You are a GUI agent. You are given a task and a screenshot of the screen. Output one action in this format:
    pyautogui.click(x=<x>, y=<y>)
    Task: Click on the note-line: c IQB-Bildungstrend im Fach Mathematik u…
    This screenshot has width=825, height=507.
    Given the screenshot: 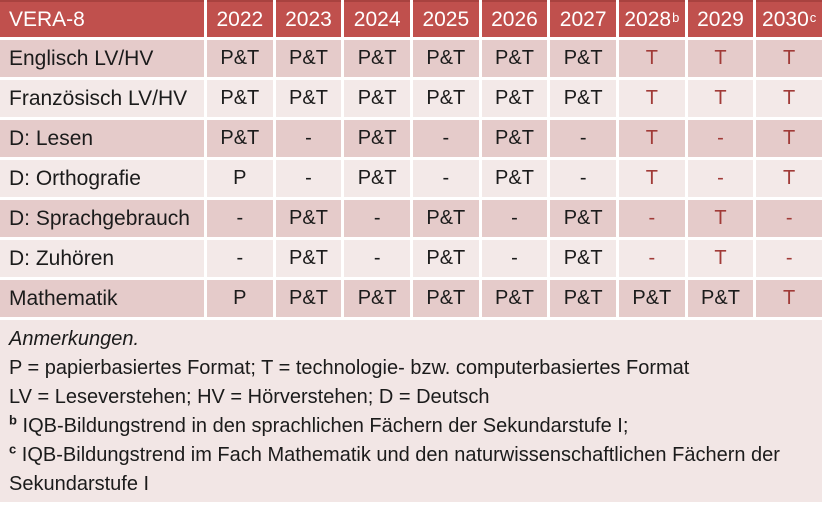 What is the action you would take?
    pyautogui.click(x=394, y=468)
    